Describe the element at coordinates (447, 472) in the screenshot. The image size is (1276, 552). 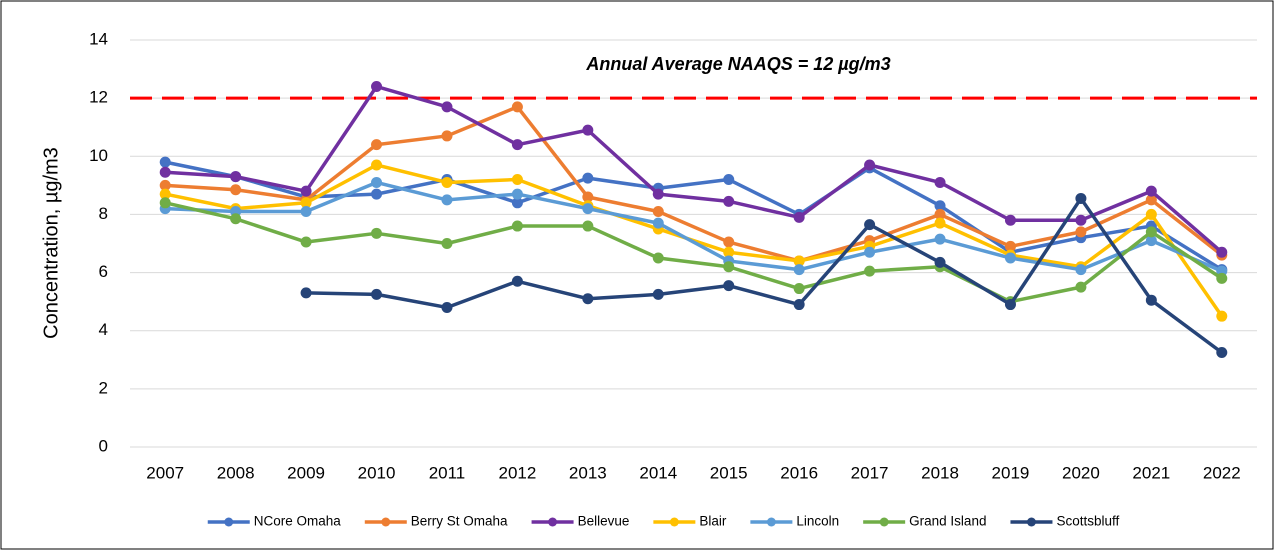
I see `x-tick-label: 2011` at that location.